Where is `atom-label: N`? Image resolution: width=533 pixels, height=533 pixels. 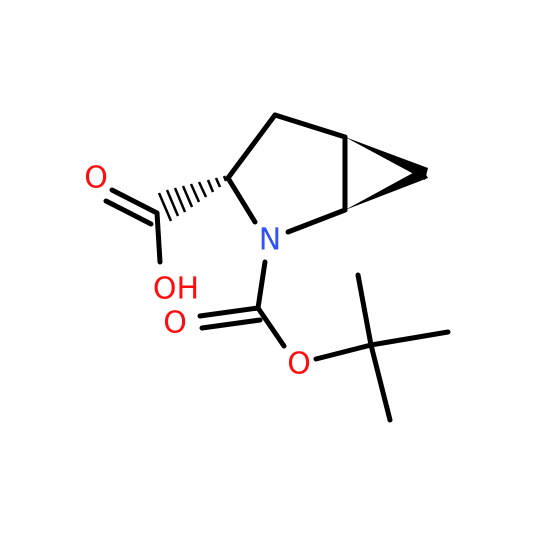
atom-label: N is located at coordinates (270, 240).